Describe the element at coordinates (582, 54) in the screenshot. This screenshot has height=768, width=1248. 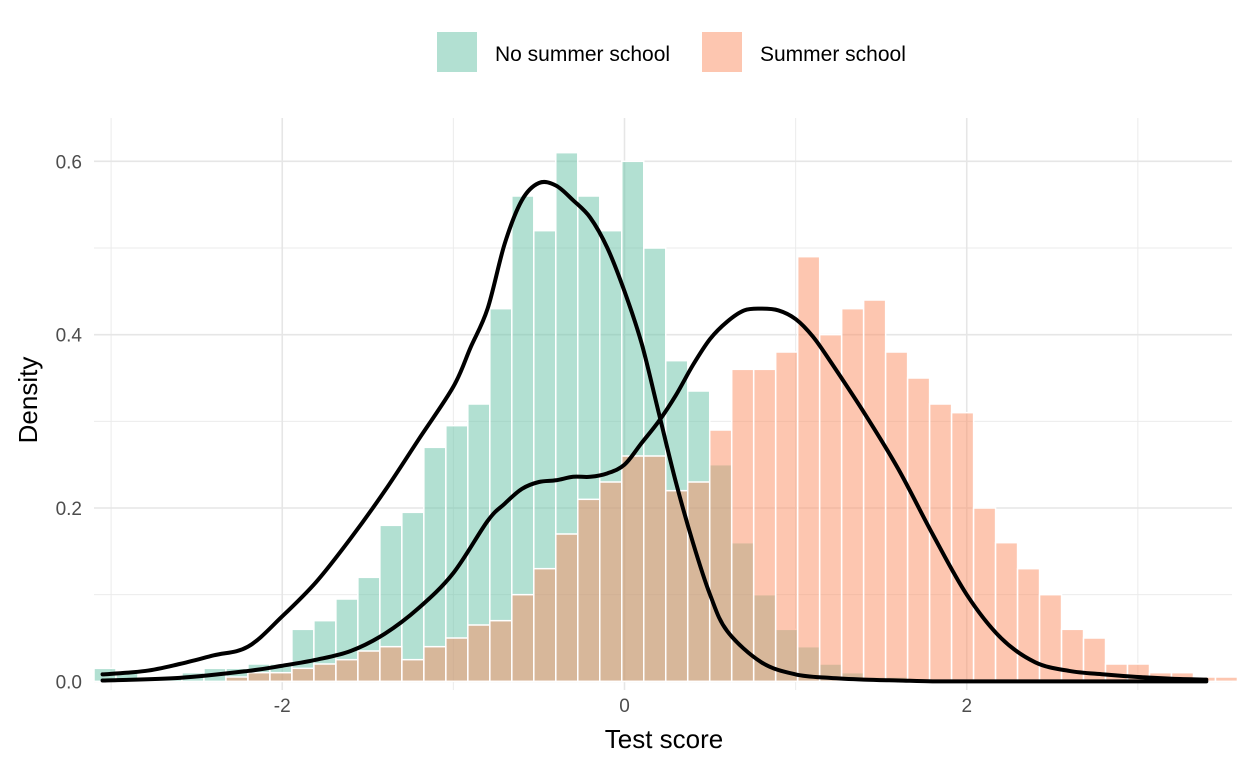
I see `legend-label-no-summer-school: No summer school` at that location.